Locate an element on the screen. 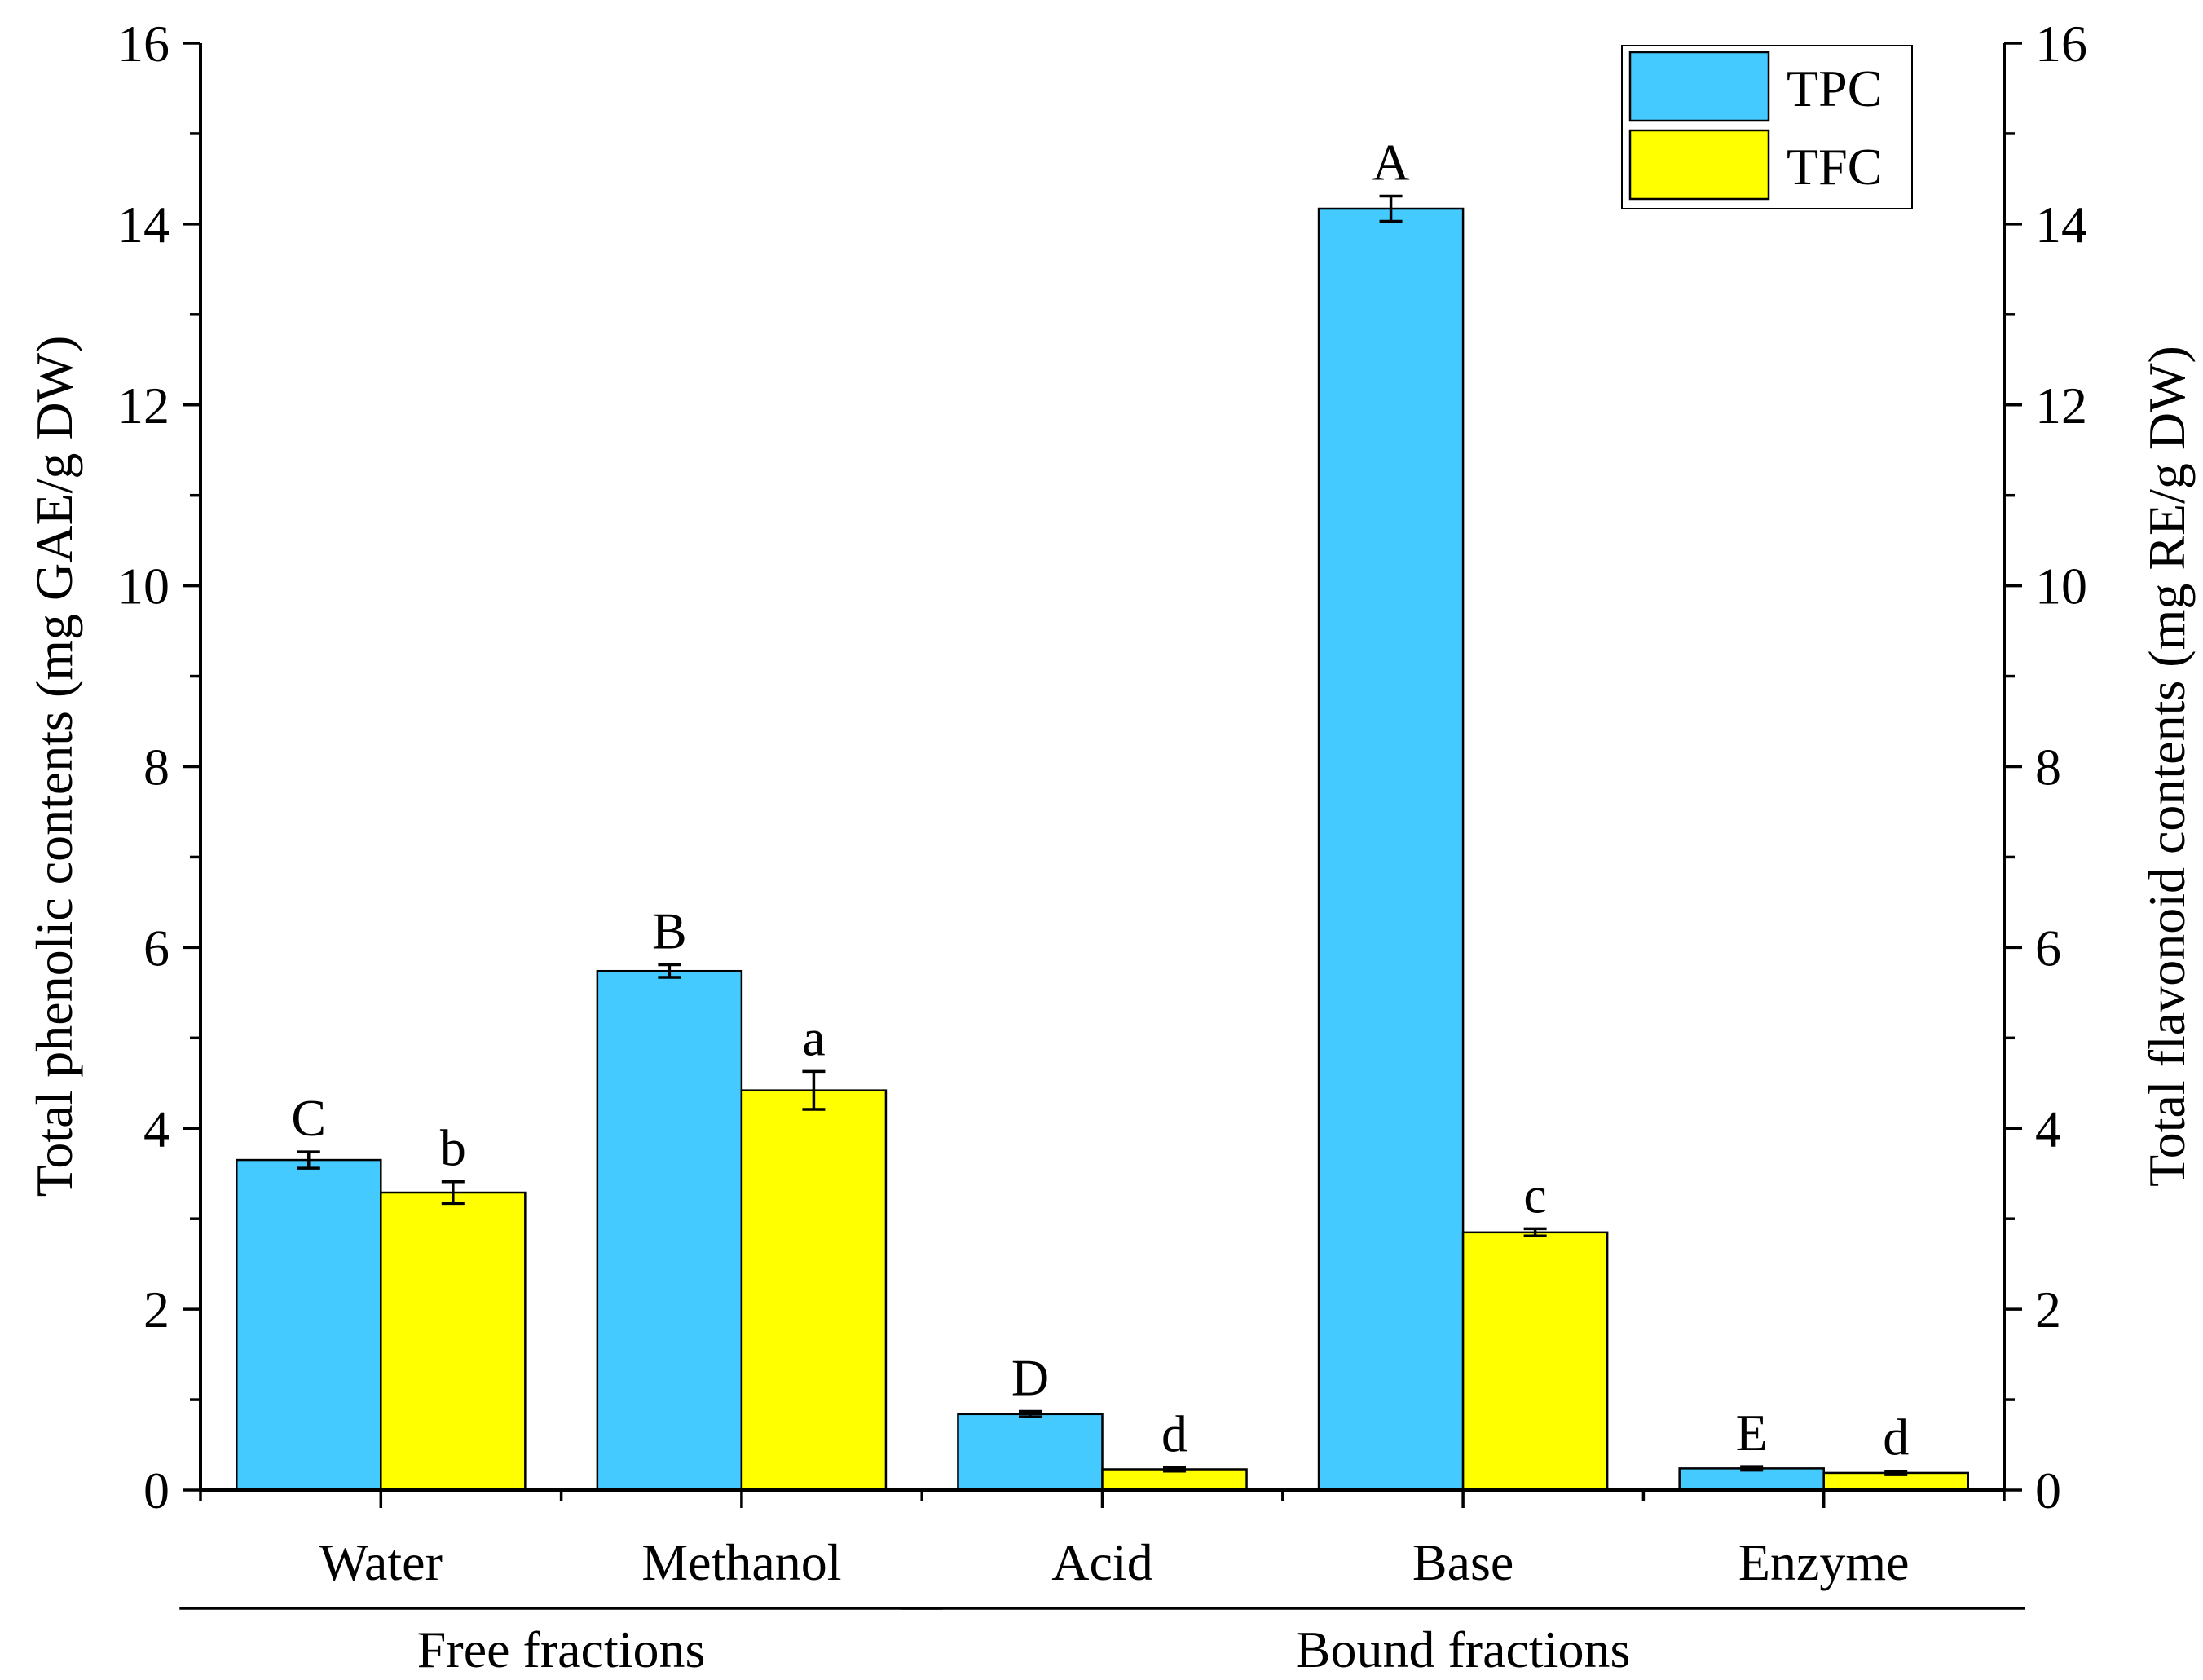  x-tick-label-methanol: Methanol is located at coordinates (741, 1562).